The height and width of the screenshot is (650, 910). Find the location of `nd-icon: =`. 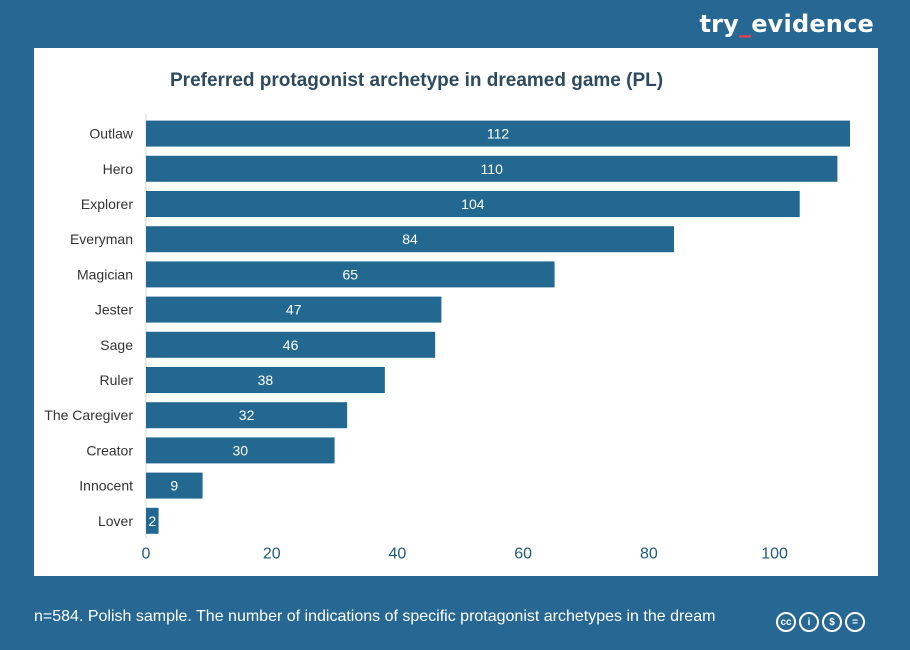

nd-icon: = is located at coordinates (855, 622).